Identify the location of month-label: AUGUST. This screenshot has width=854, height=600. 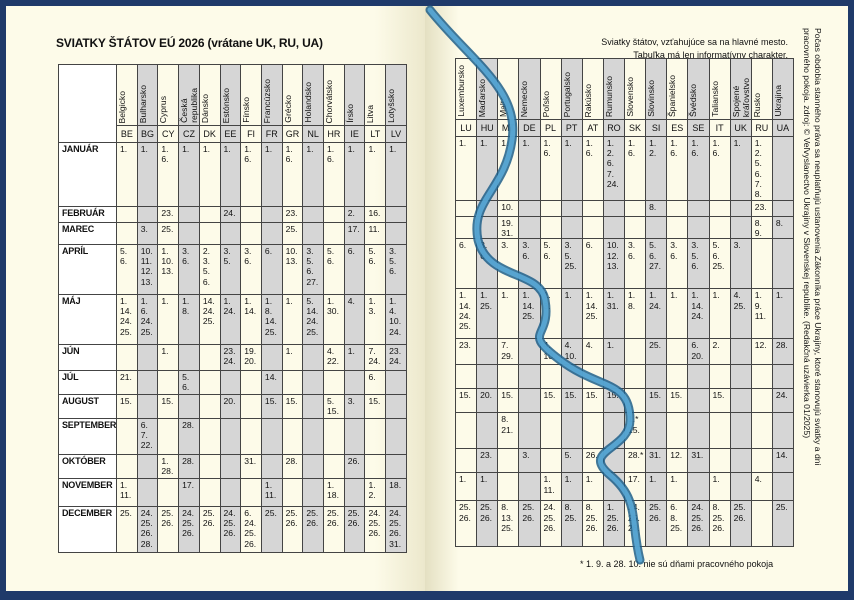
(87, 406).